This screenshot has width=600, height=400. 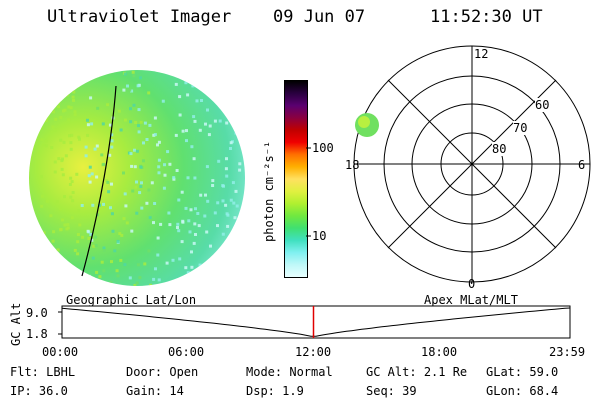 I want to click on timeline-xtick-1200: 12:00, so click(x=313, y=352).